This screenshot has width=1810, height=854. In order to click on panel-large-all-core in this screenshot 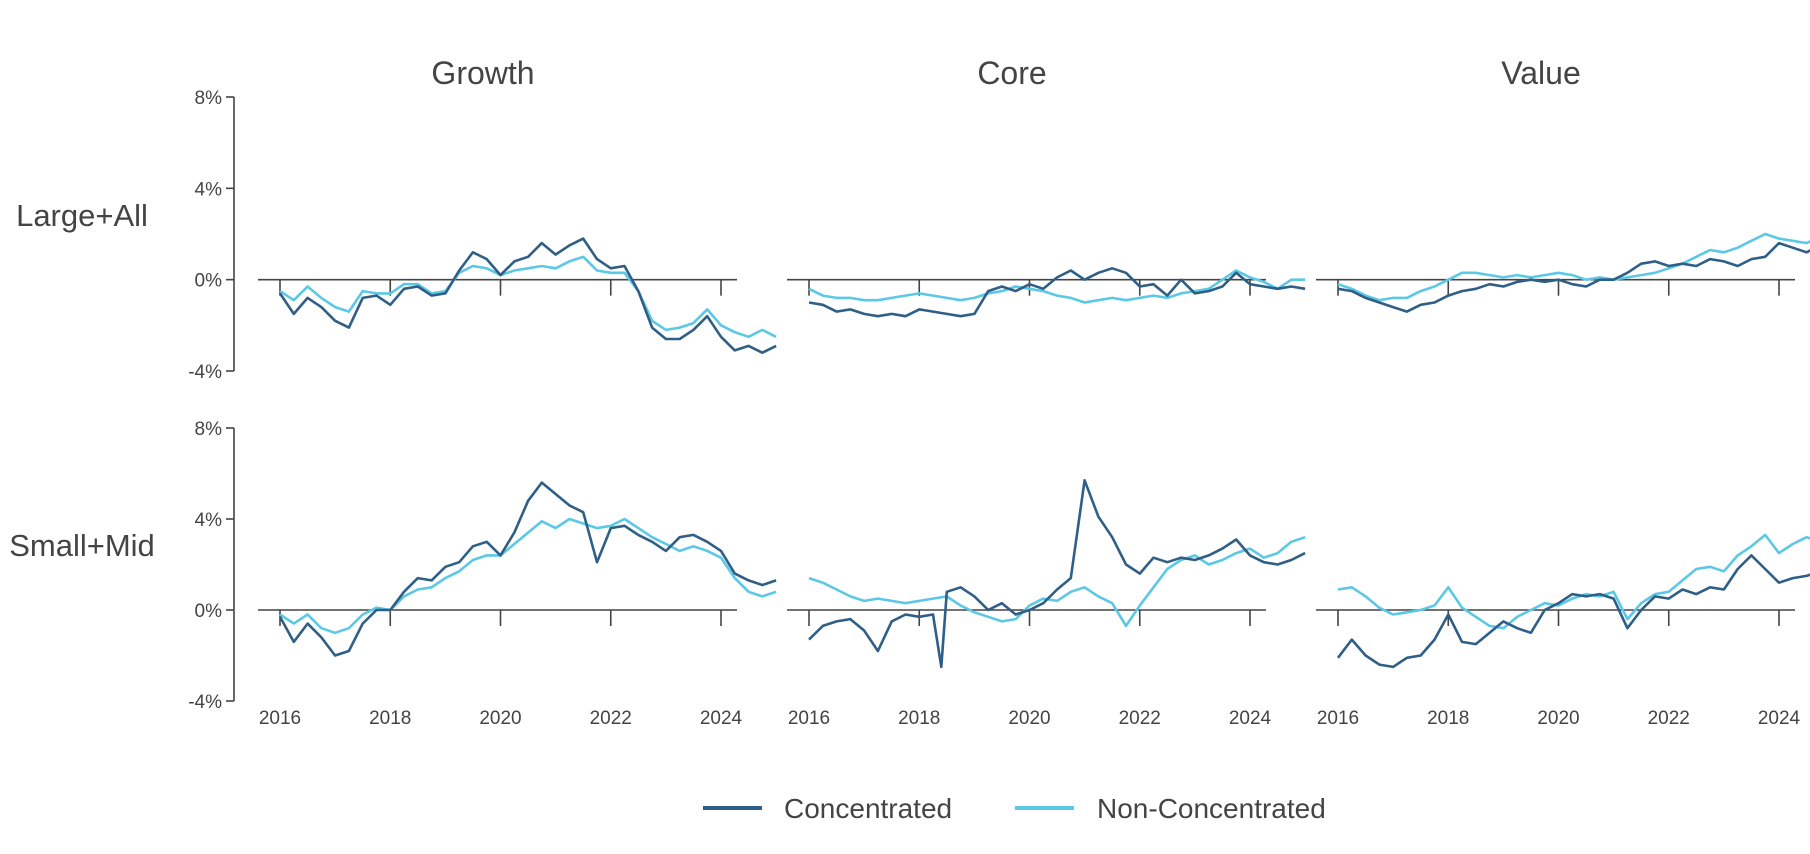, I will do `click(1046, 292)`.